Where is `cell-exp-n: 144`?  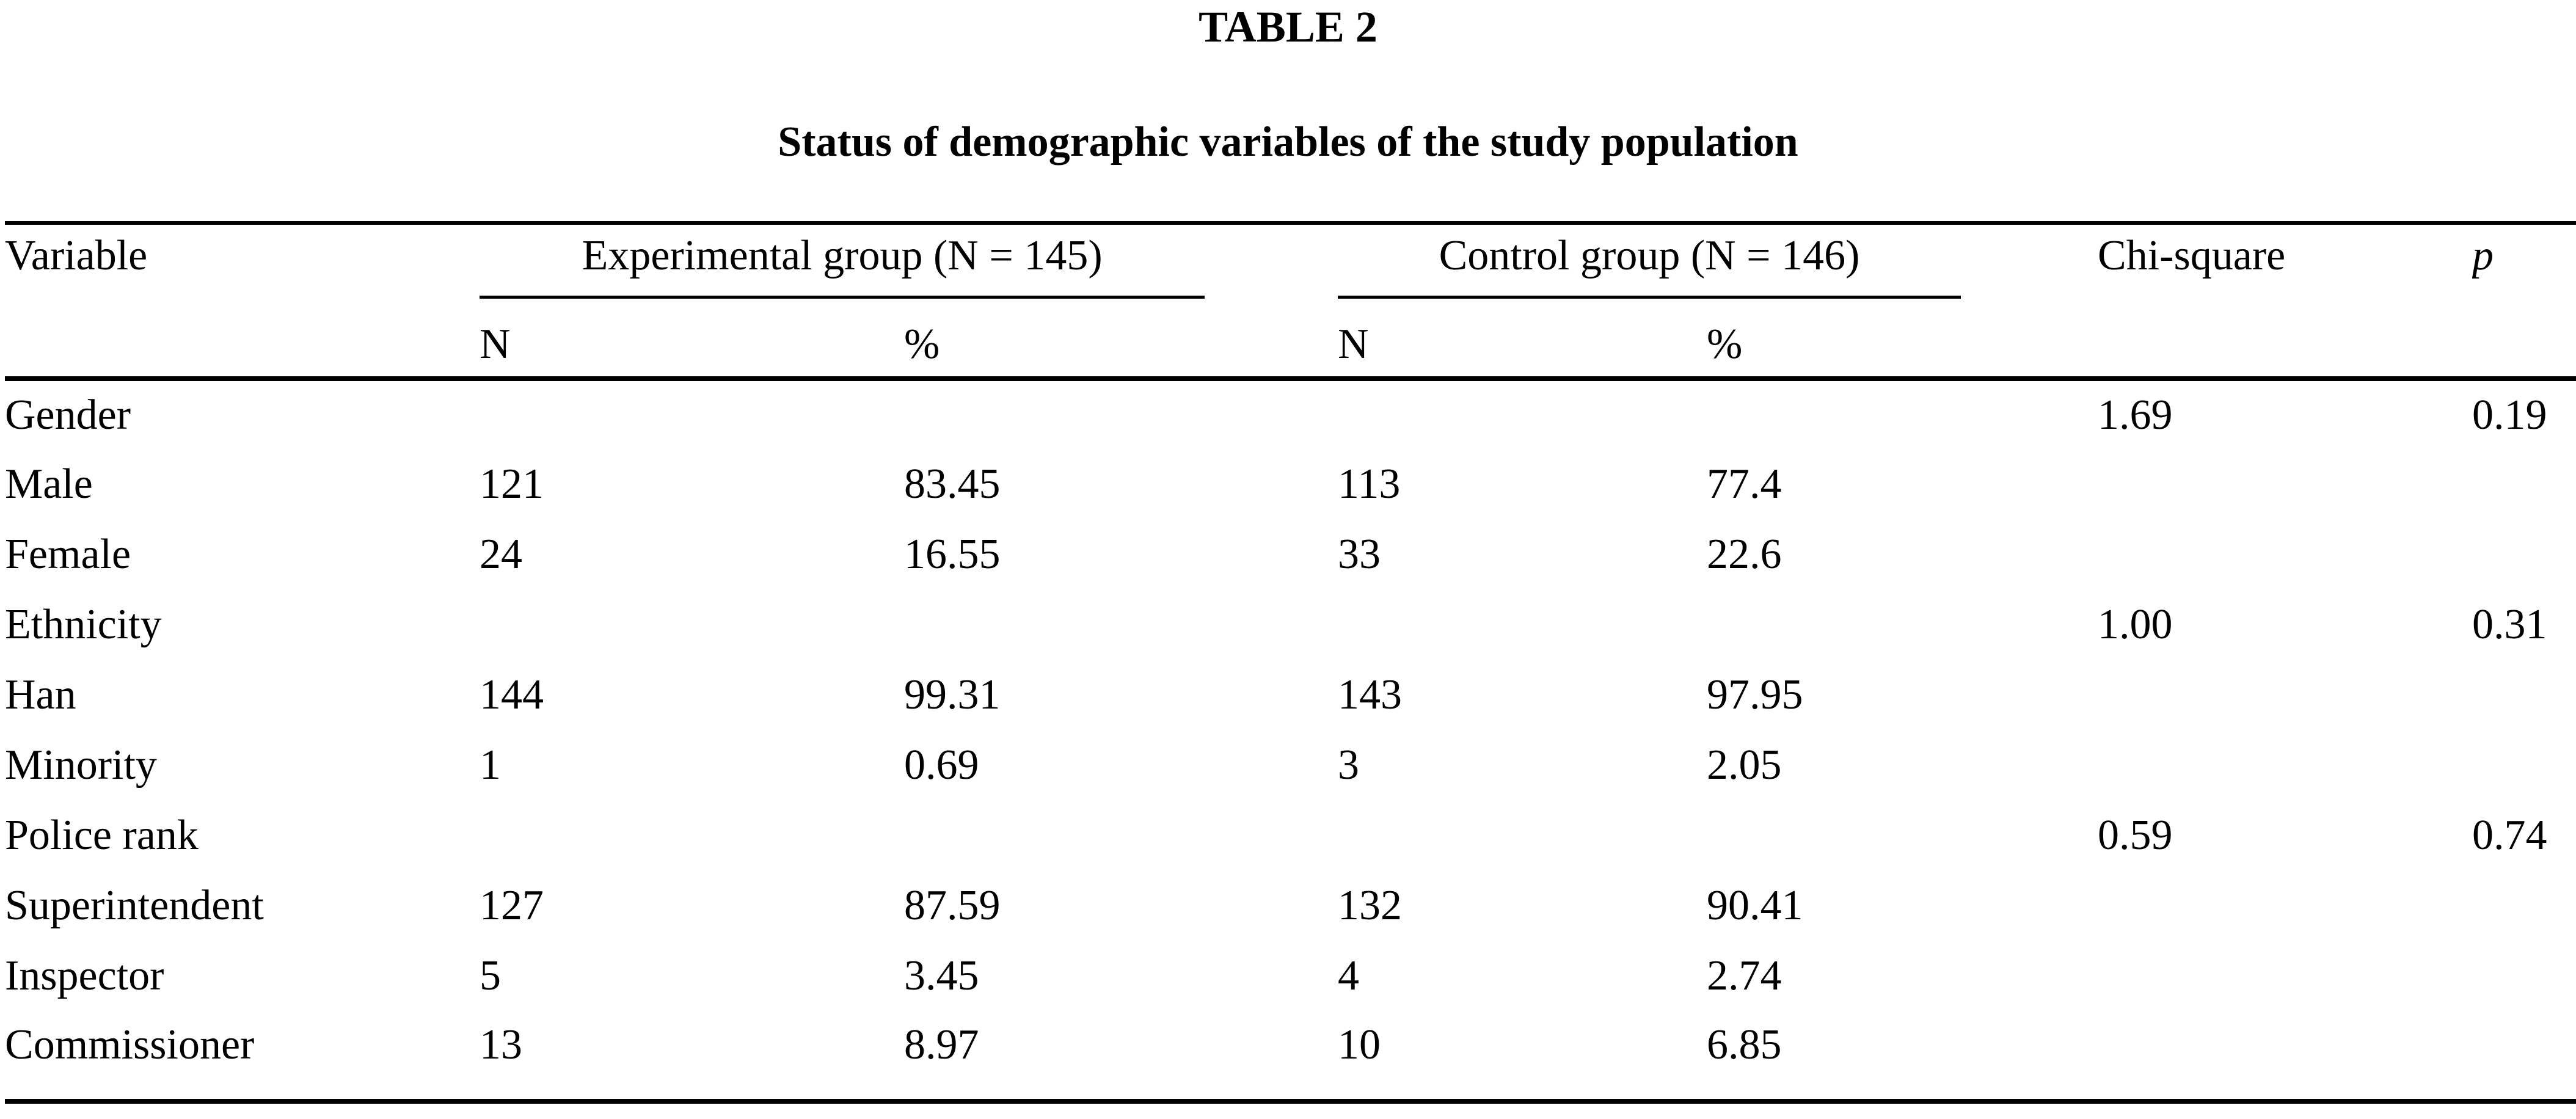
cell-exp-n: 144 is located at coordinates (512, 694).